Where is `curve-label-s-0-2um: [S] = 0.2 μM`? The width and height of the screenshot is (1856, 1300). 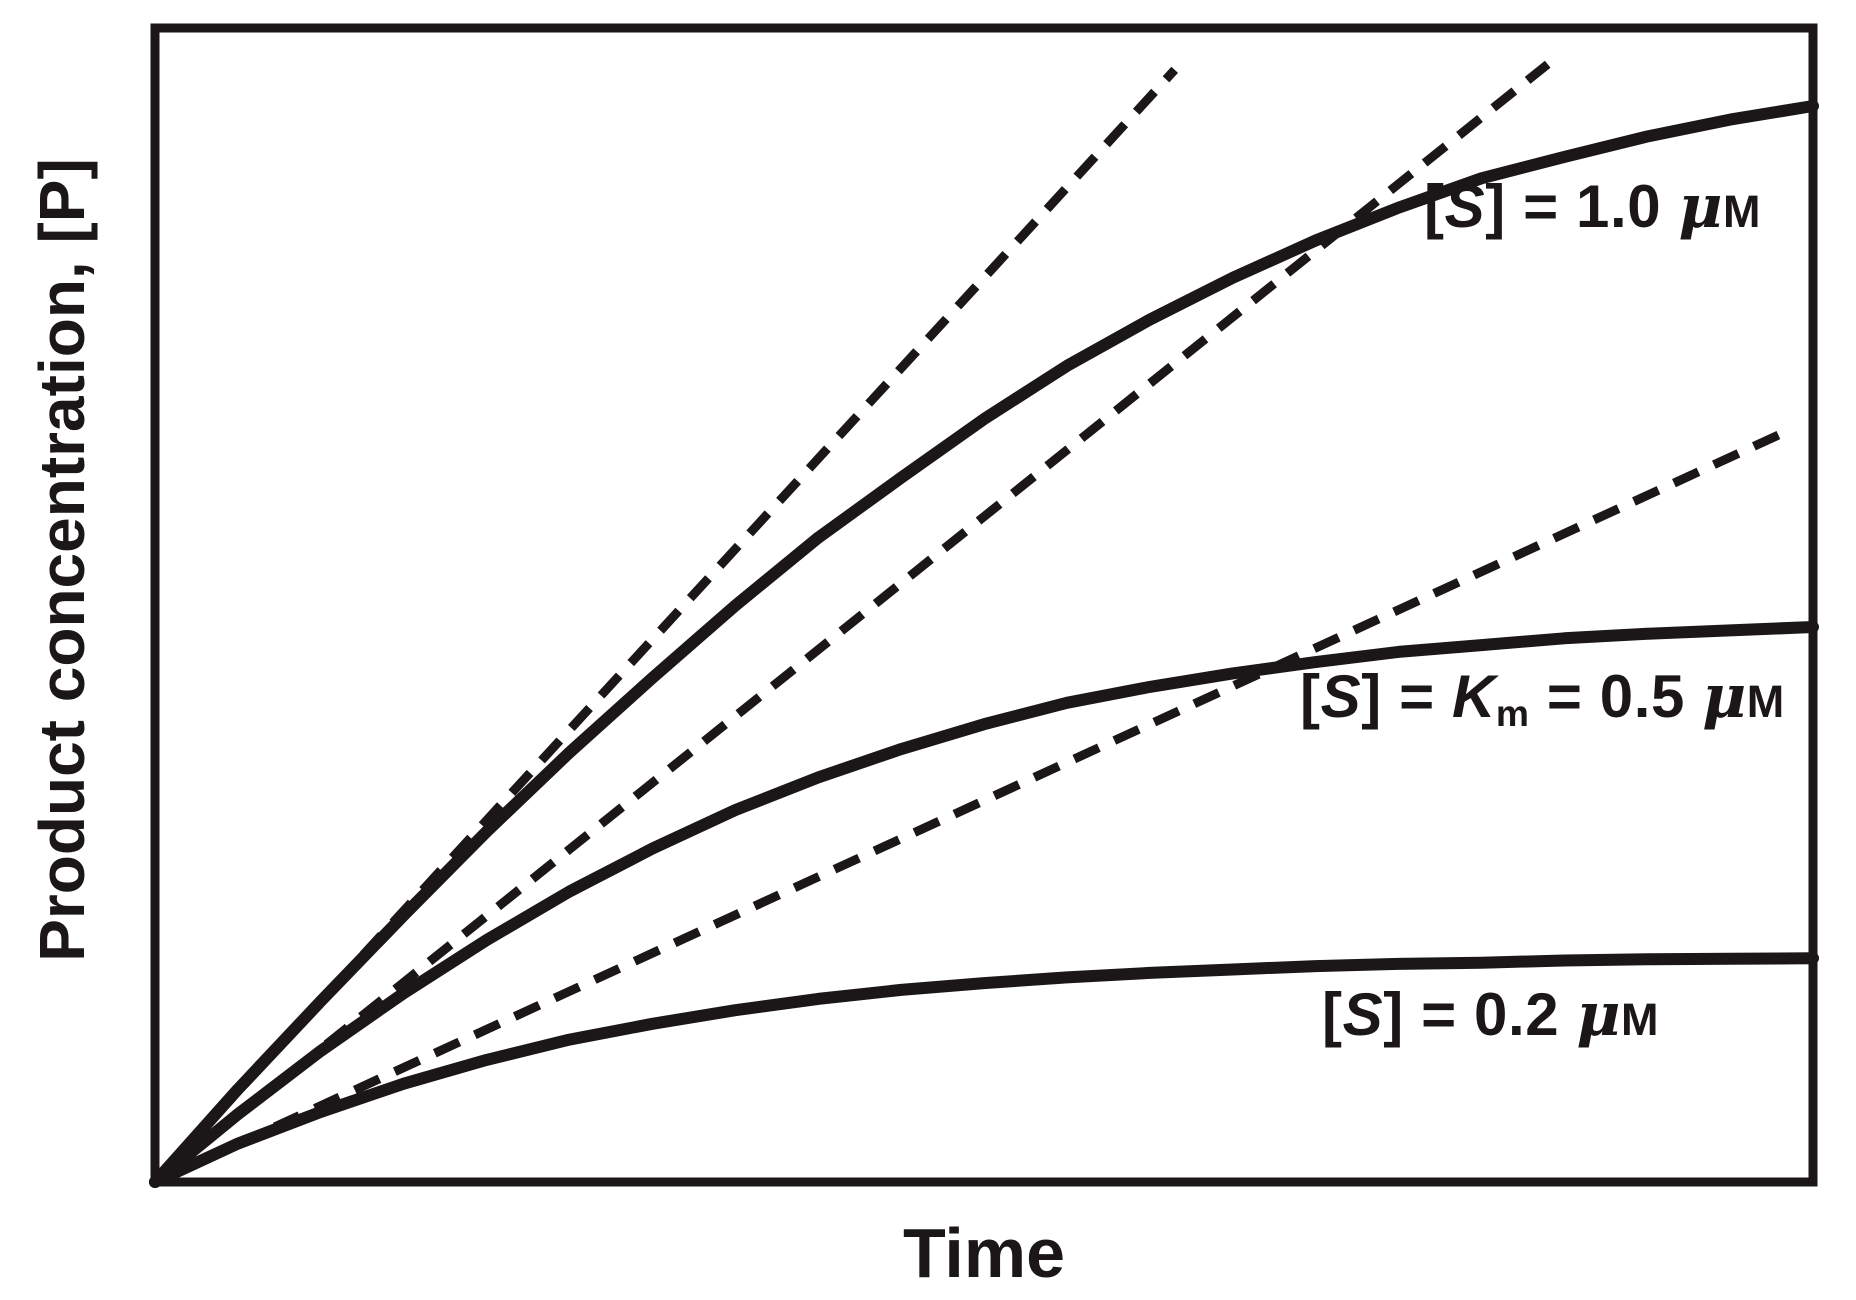
curve-label-s-0-2um: [S] = 0.2 μM is located at coordinates (1490, 1015).